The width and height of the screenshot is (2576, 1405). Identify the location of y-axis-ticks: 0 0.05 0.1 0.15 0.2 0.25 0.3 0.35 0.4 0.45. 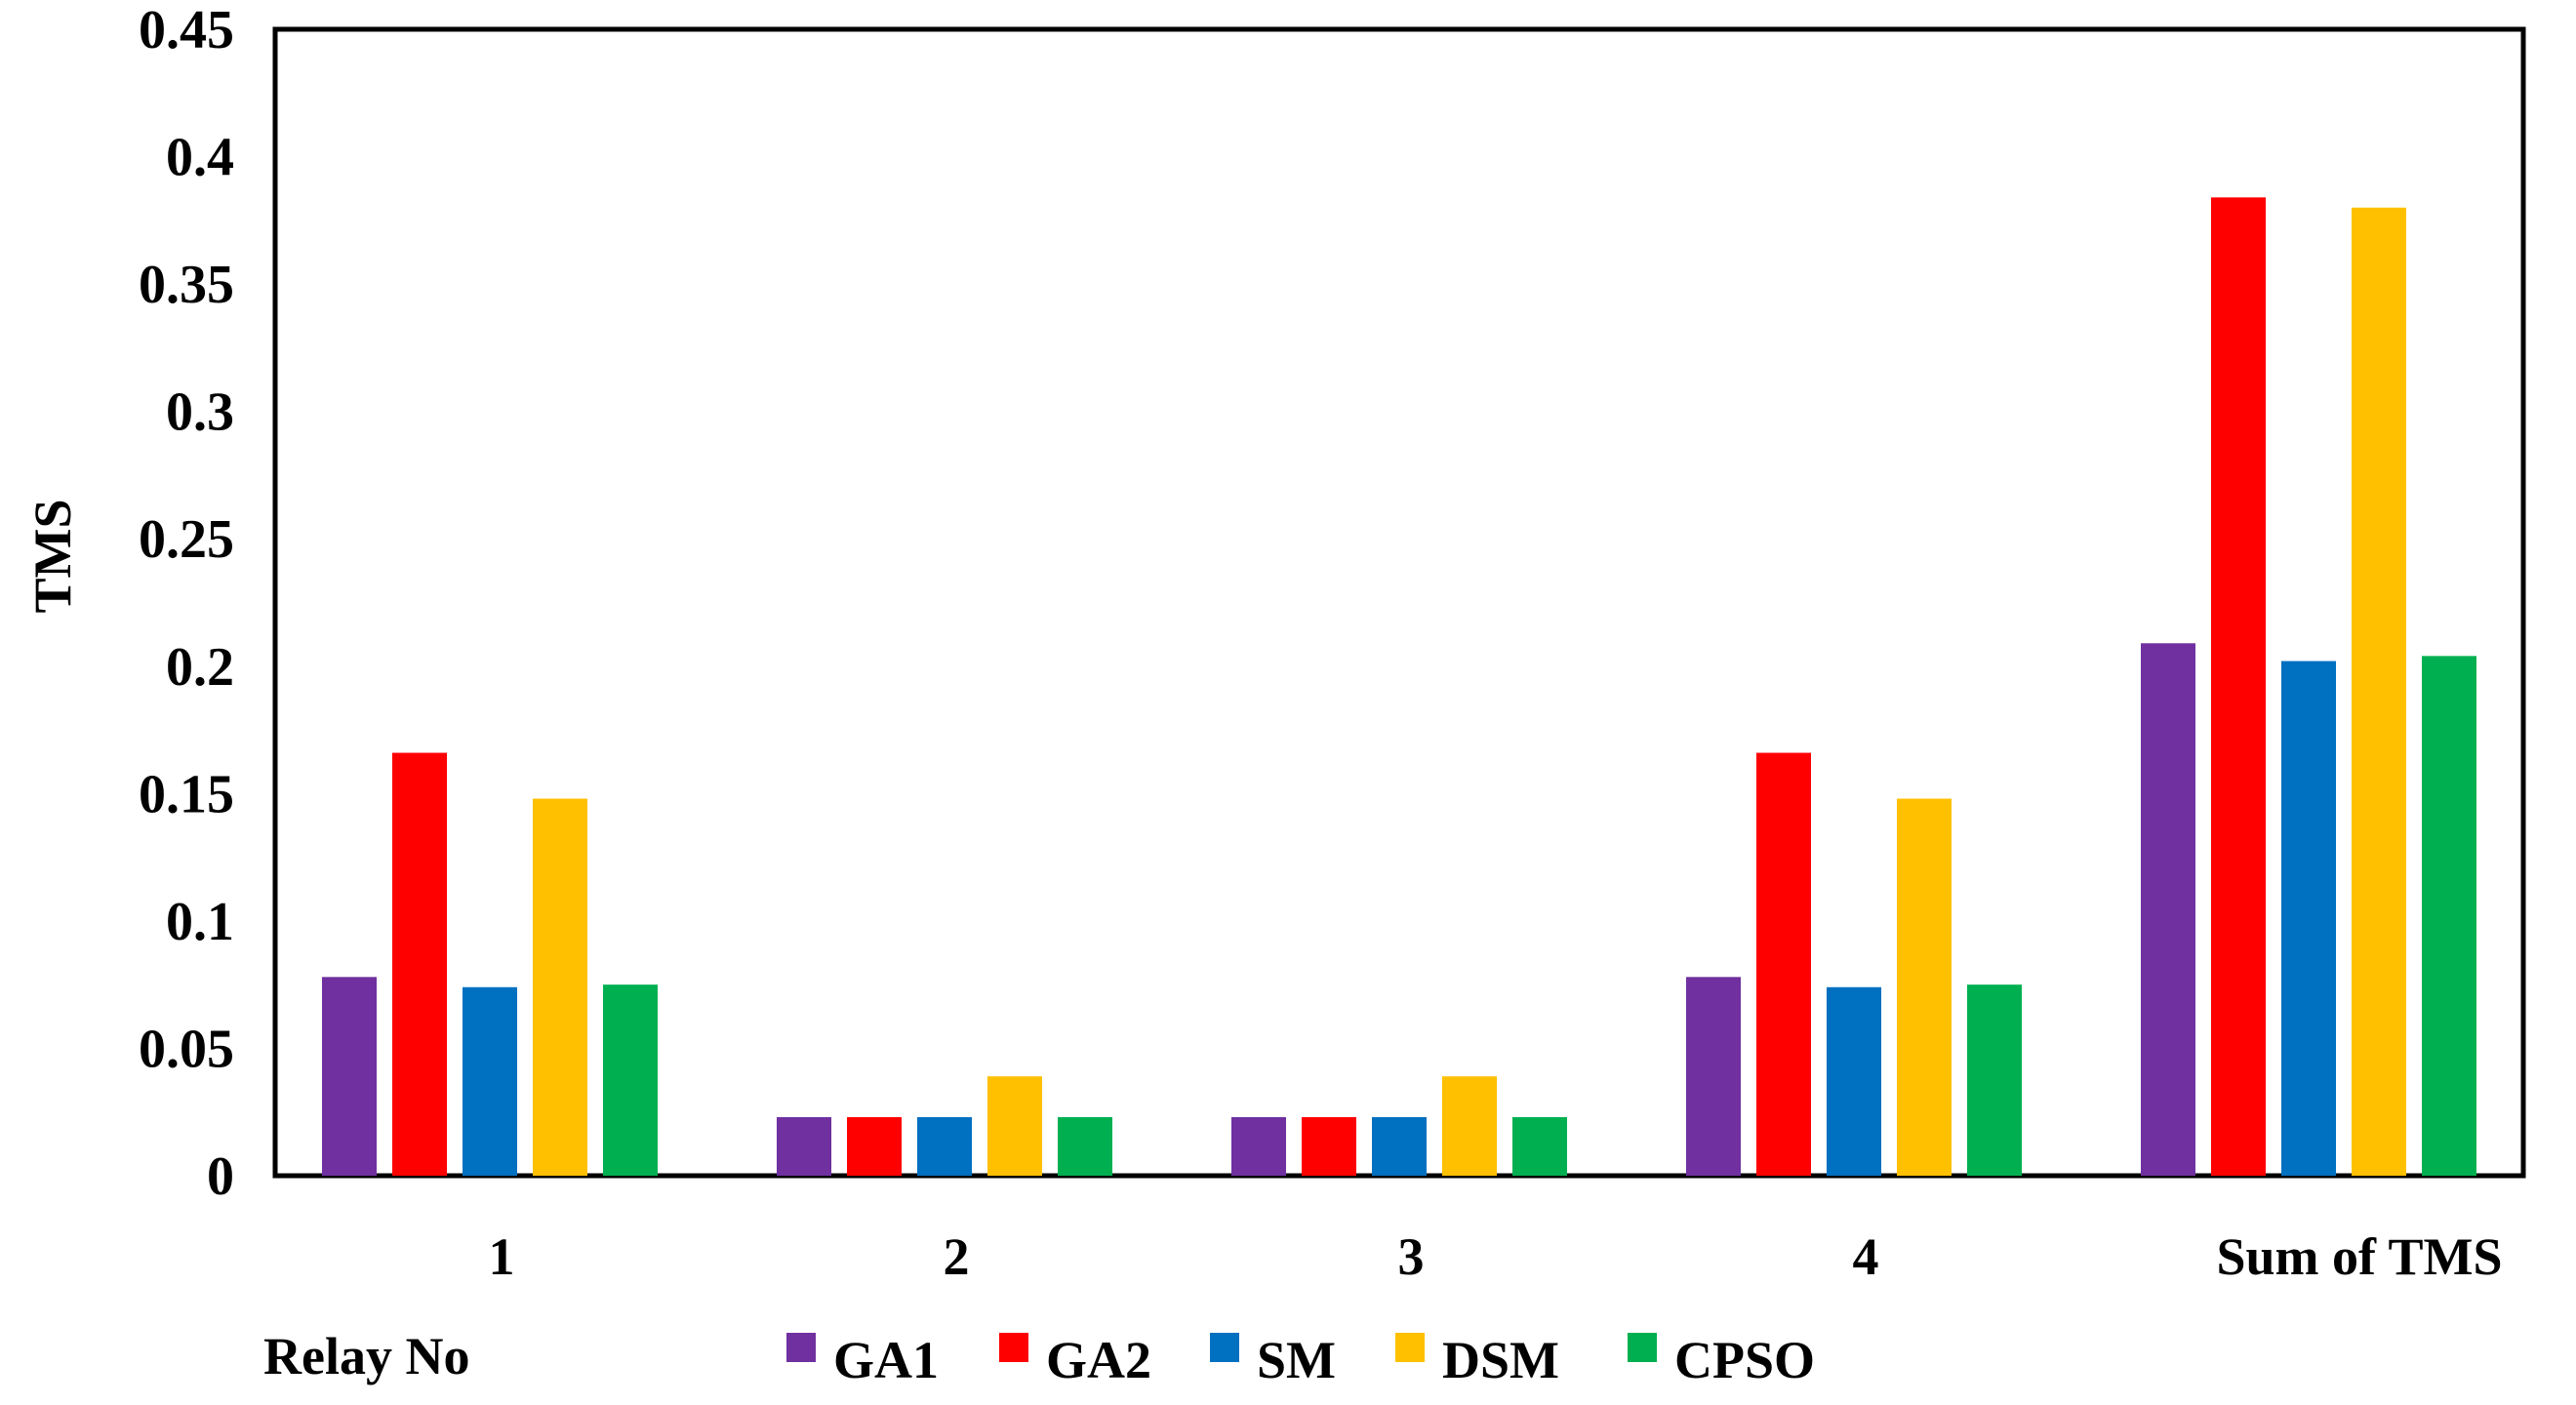
(186, 604).